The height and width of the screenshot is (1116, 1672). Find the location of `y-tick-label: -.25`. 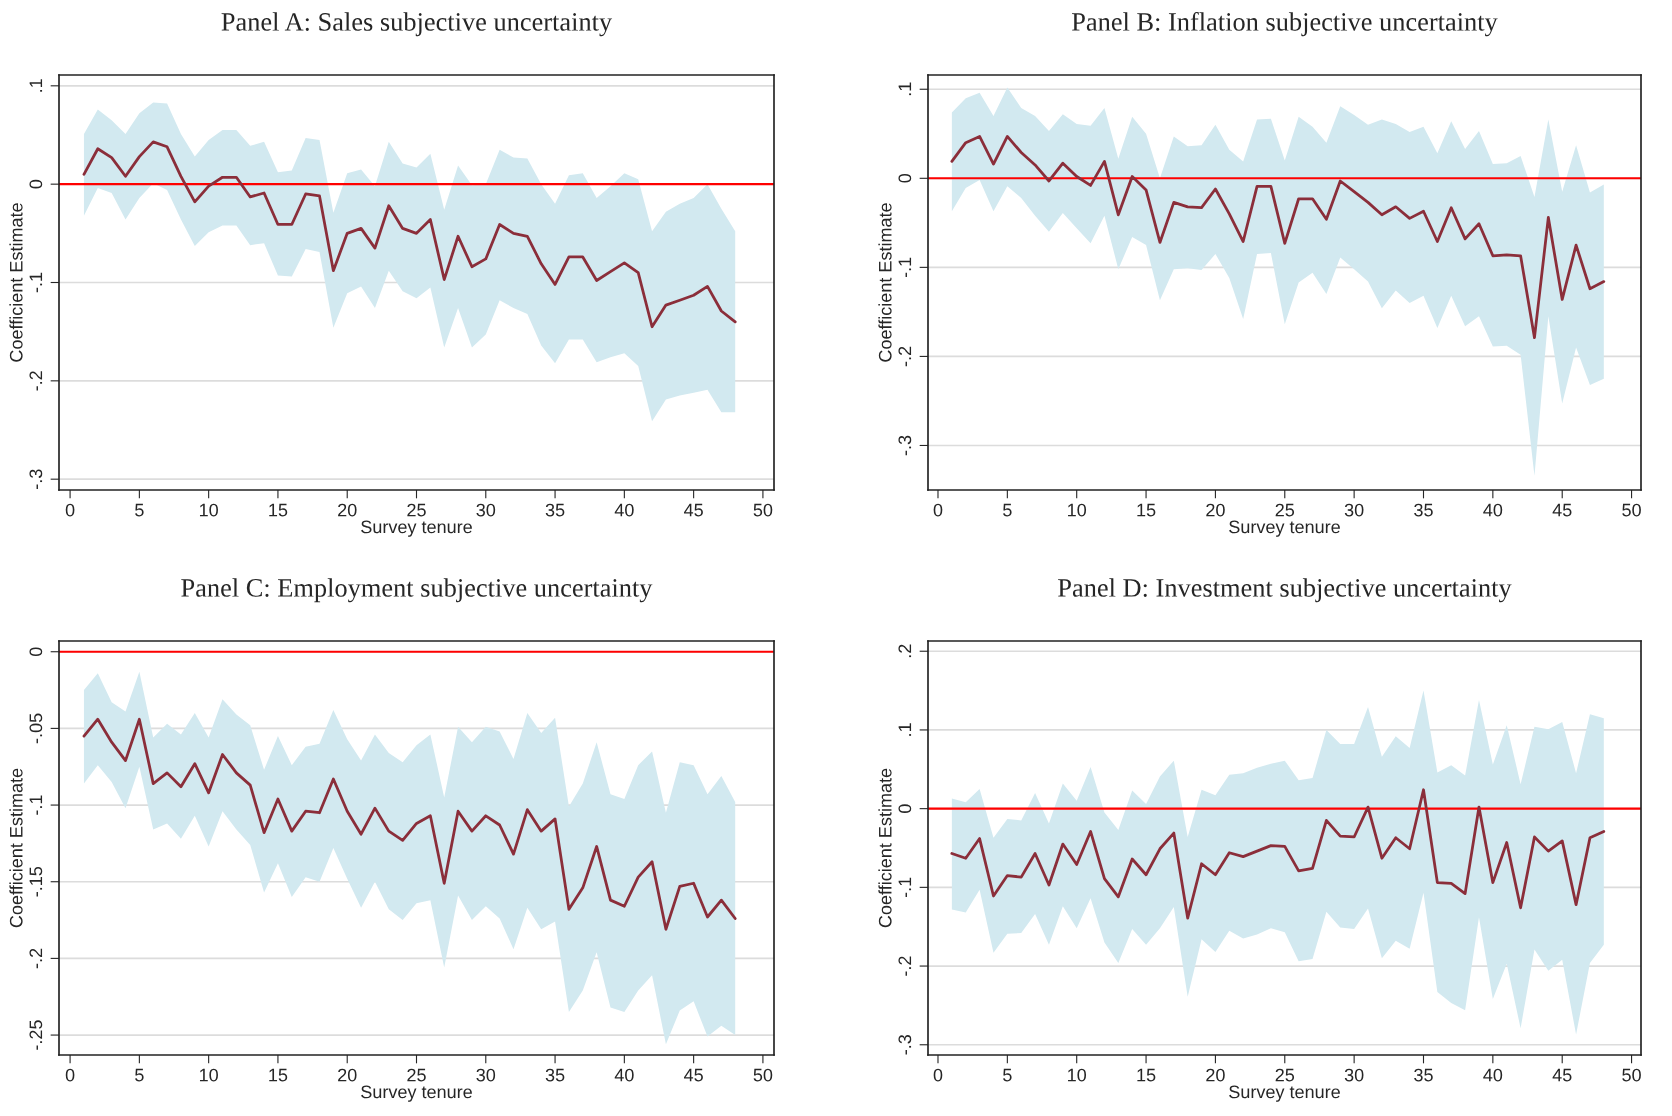

y-tick-label: -.25 is located at coordinates (36, 1035).